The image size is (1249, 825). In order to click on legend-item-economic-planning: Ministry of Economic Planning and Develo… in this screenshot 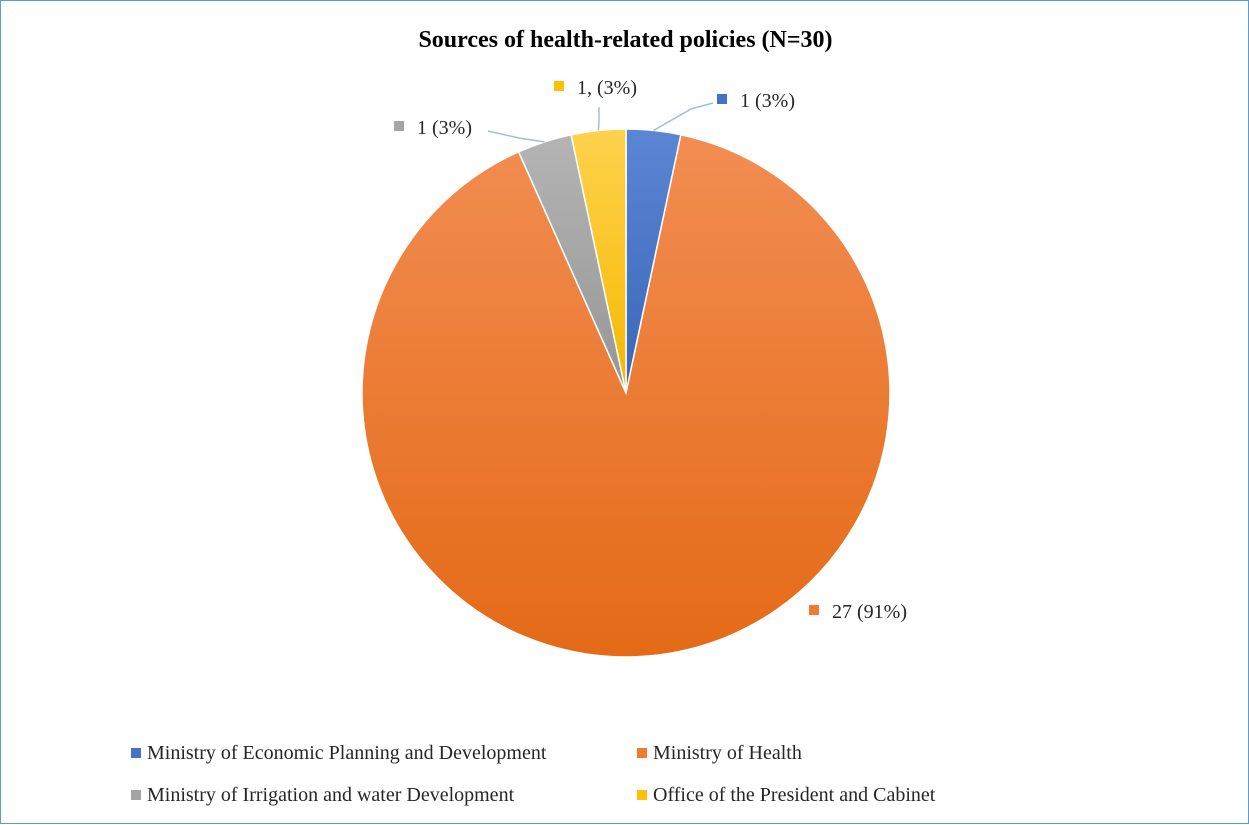, I will do `click(384, 753)`.